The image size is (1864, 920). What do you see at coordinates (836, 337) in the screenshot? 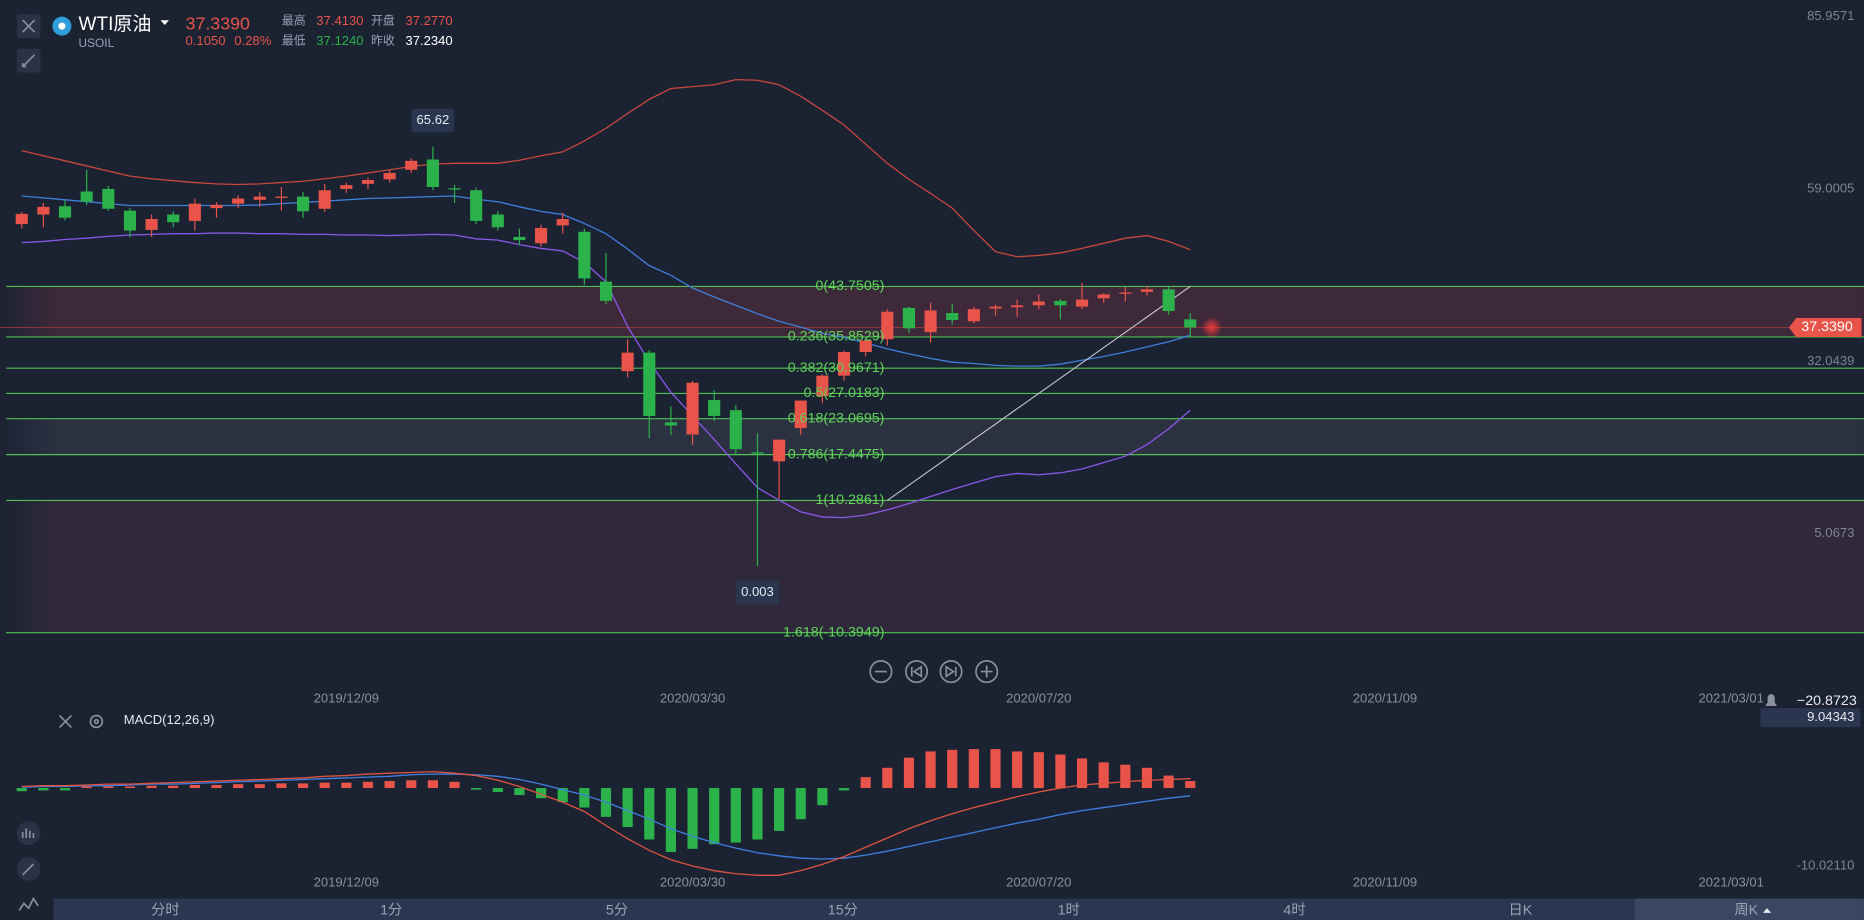
I see `fib-label: 0.236(35.8529)` at bounding box center [836, 337].